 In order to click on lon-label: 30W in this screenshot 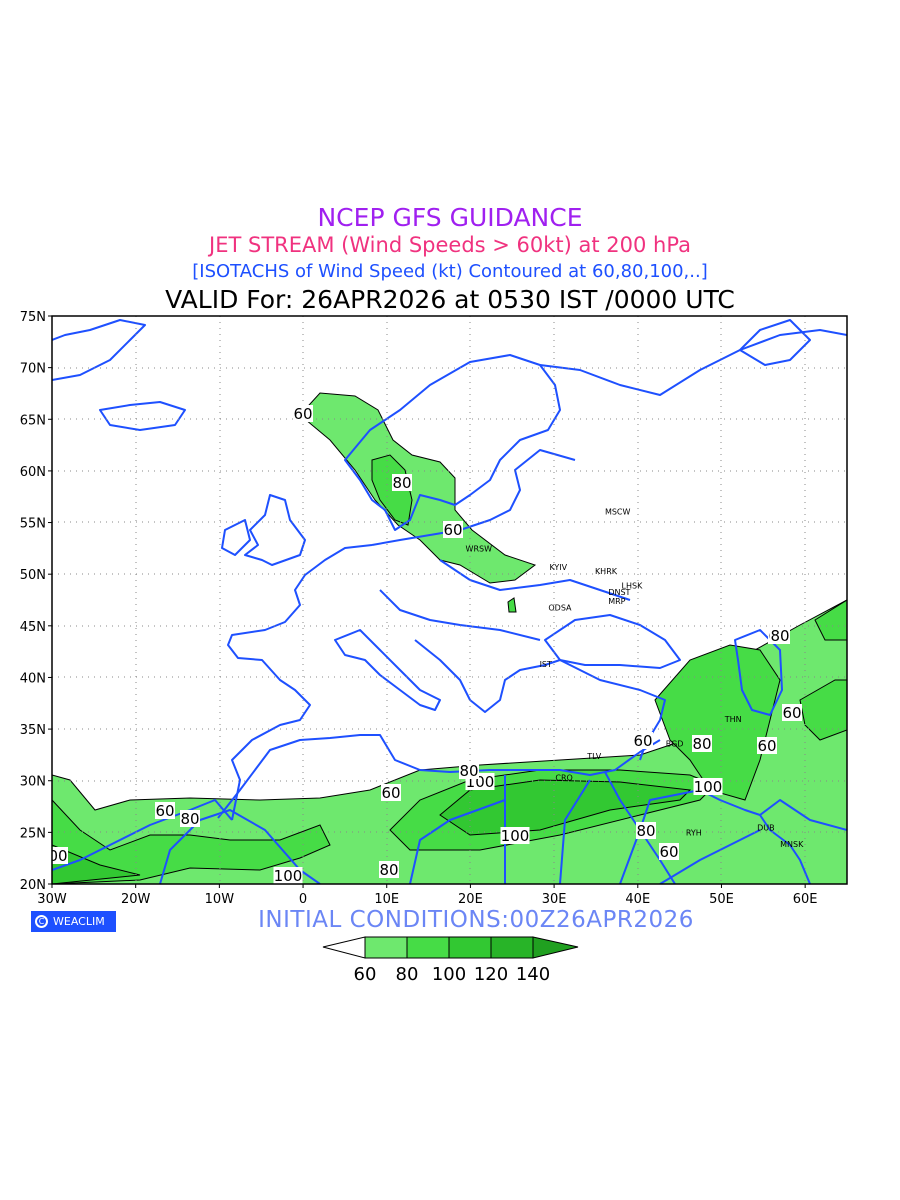, I will do `click(52, 899)`.